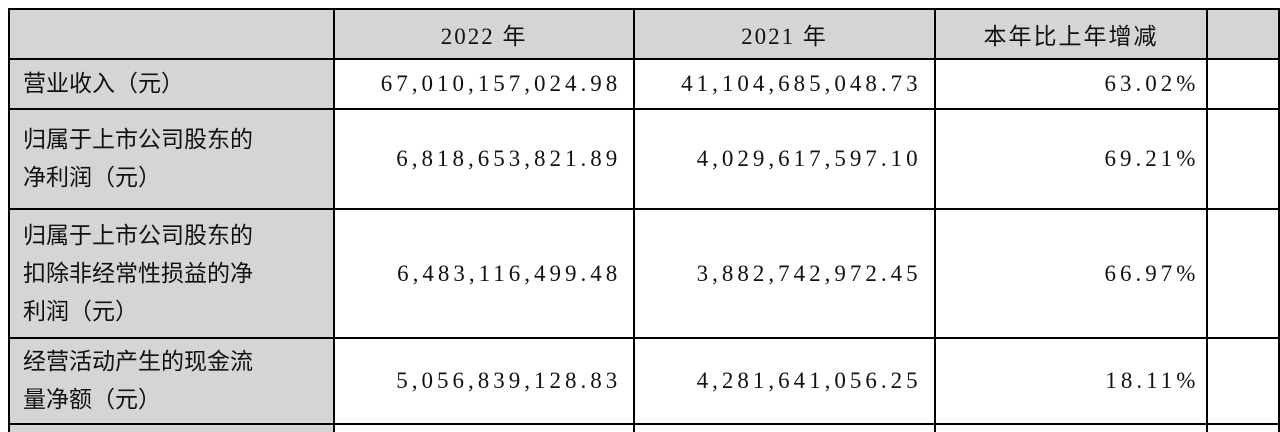  What do you see at coordinates (138, 273) in the screenshot?
I see `row-label-line: 扣除非经常性损益的净` at bounding box center [138, 273].